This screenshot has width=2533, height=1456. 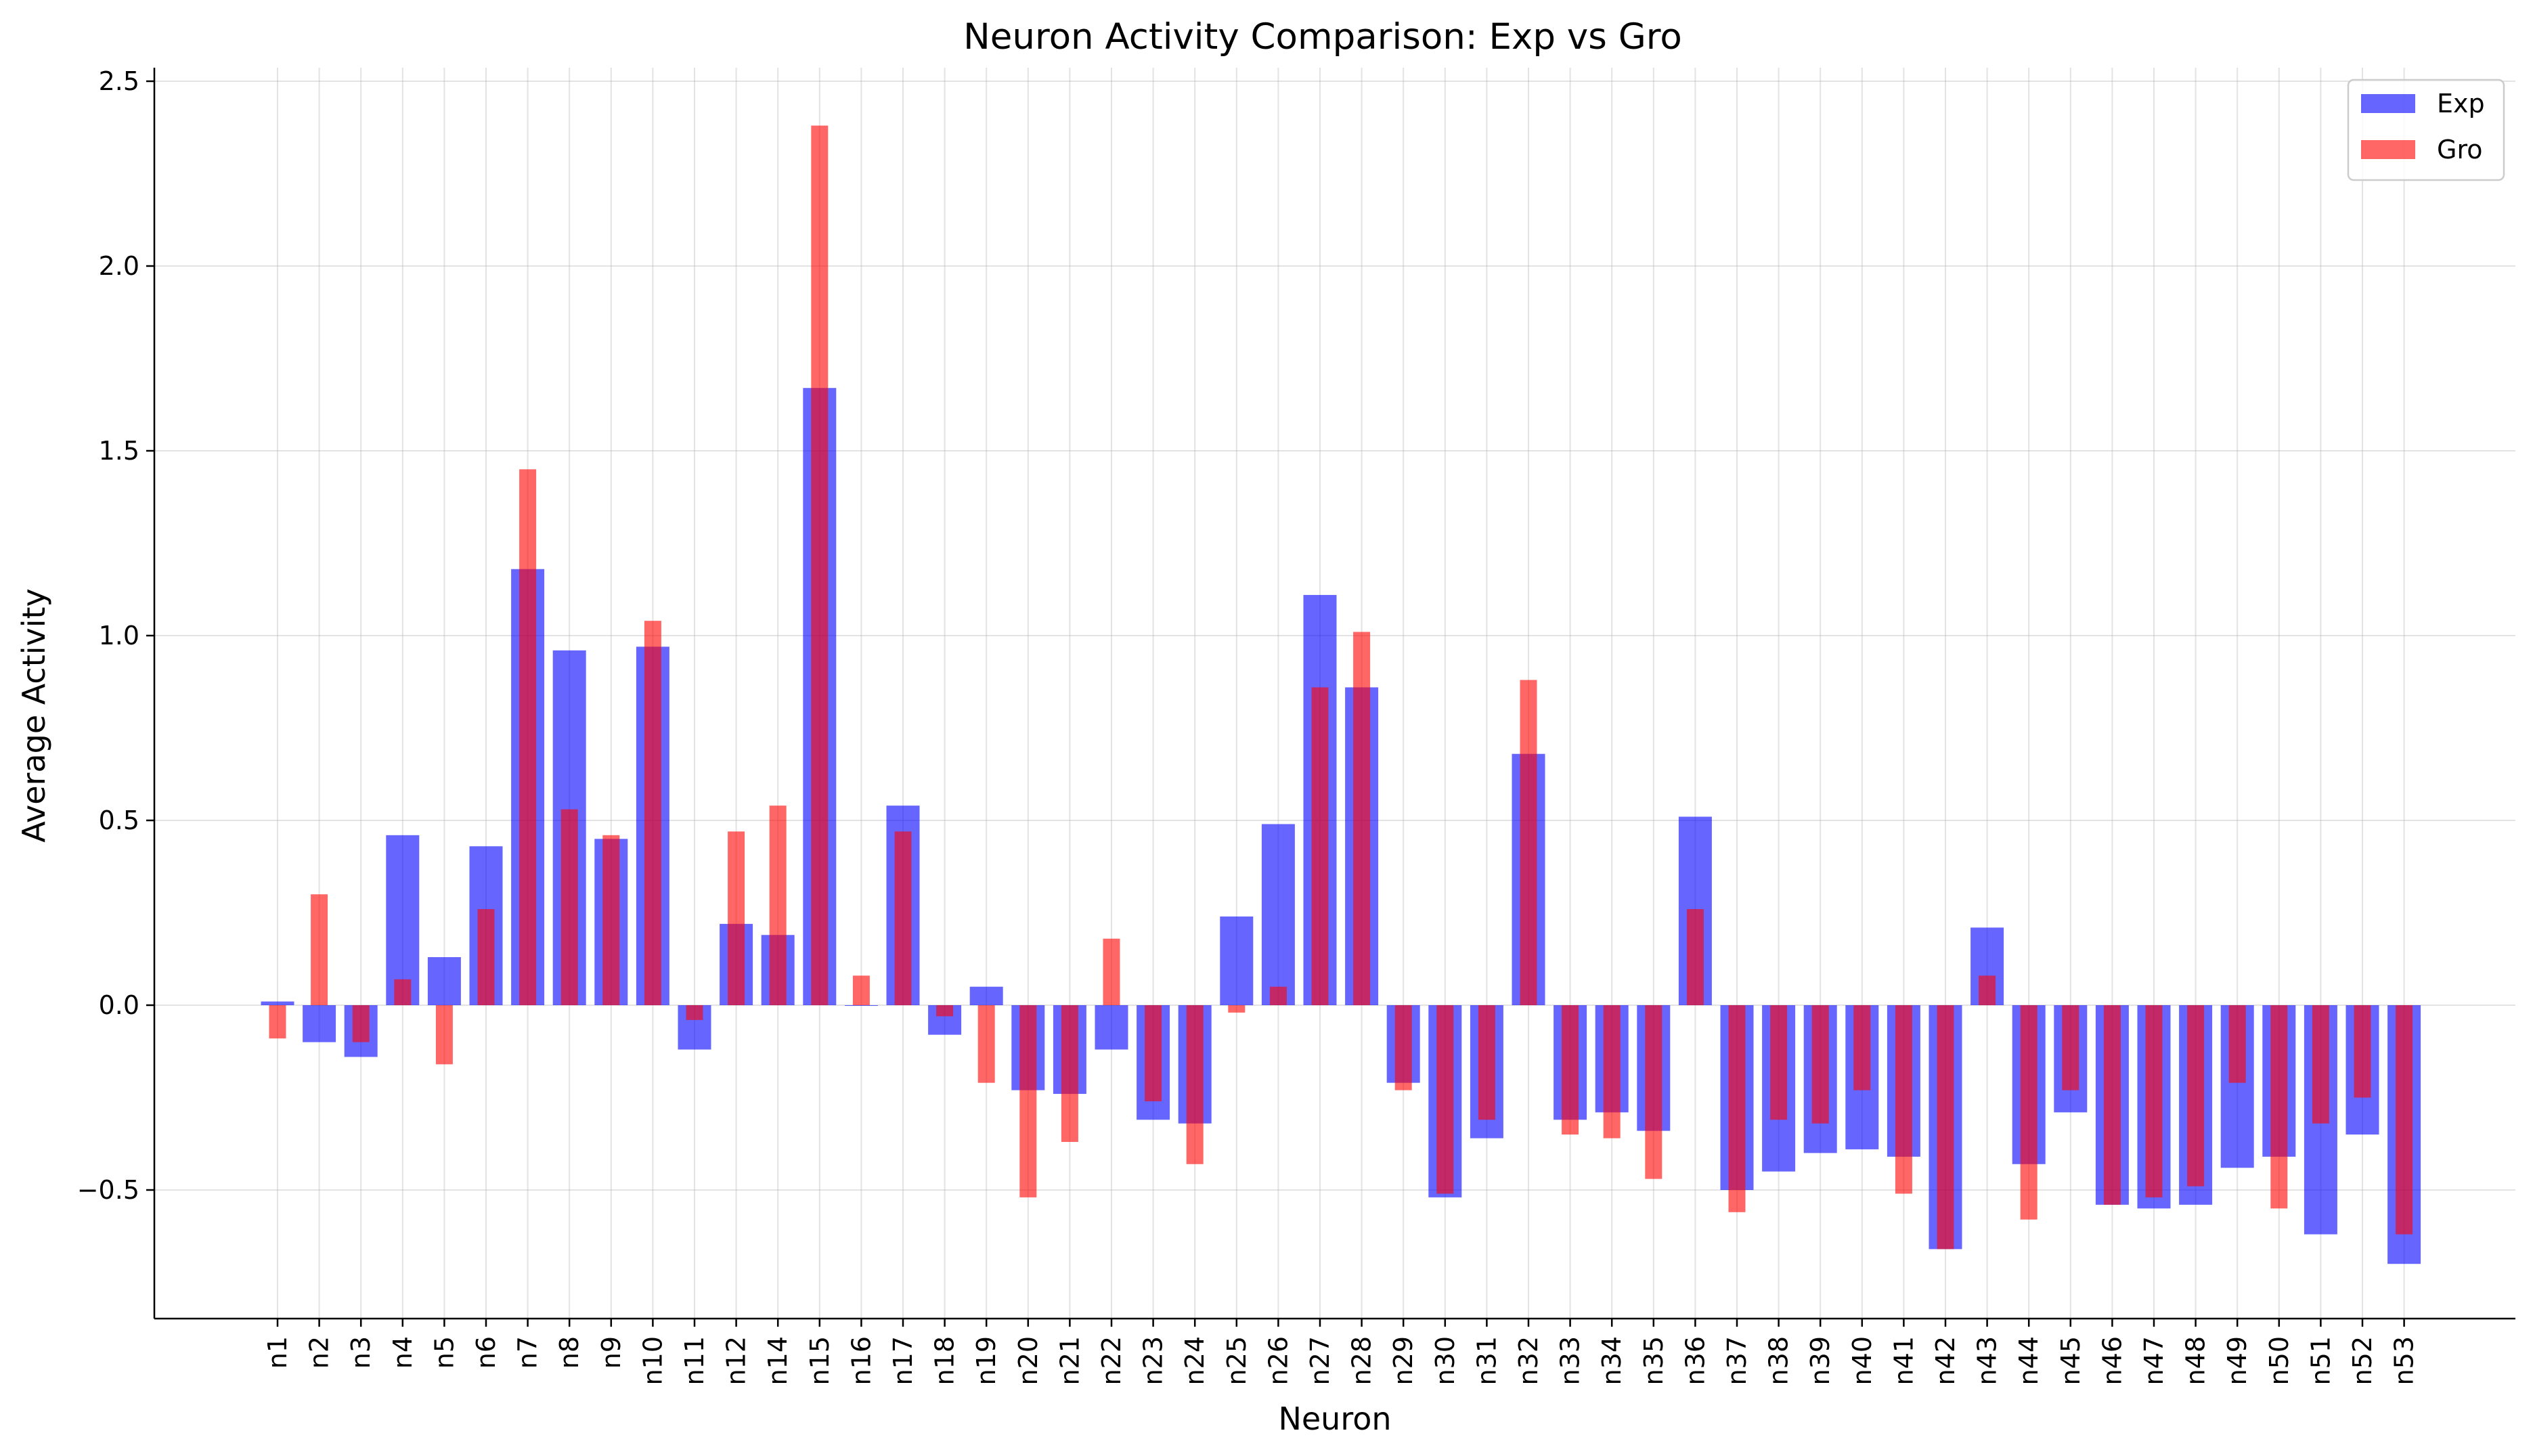 What do you see at coordinates (1695, 1360) in the screenshot?
I see `x-tick-label: n36` at bounding box center [1695, 1360].